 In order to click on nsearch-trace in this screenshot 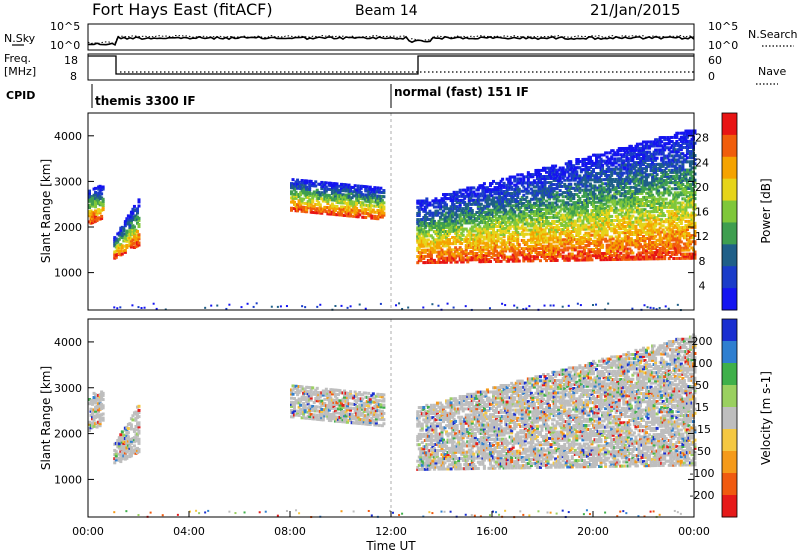, I will do `click(391, 40)`.